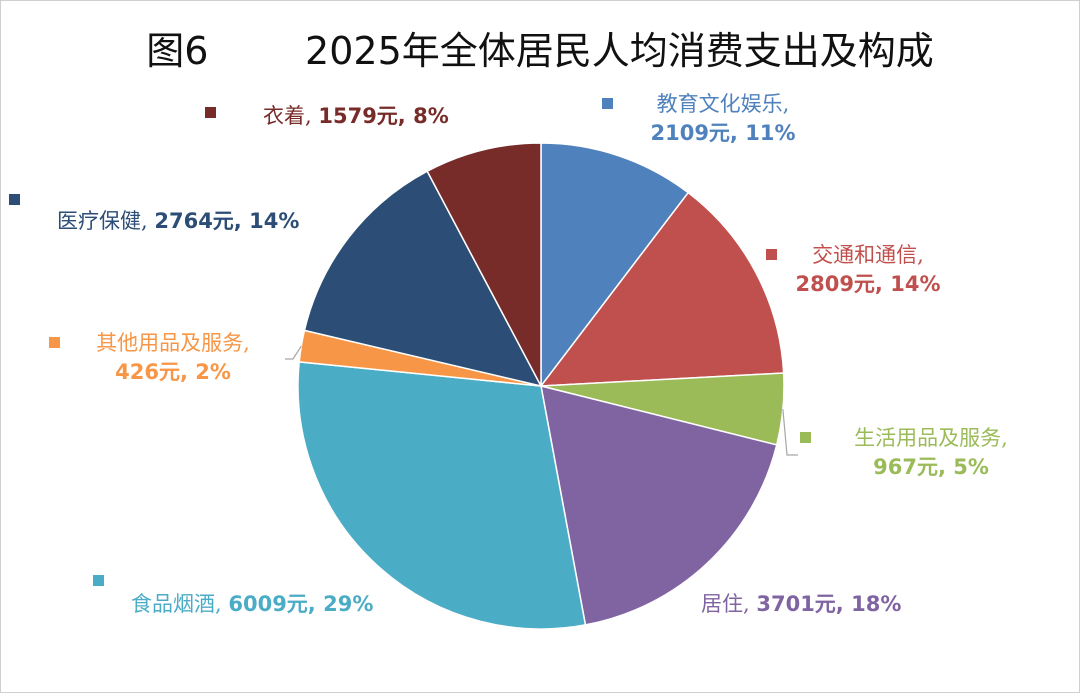 The image size is (1080, 693). What do you see at coordinates (180, 604) in the screenshot?
I see `data-label-food-name: 食品烟酒,` at bounding box center [180, 604].